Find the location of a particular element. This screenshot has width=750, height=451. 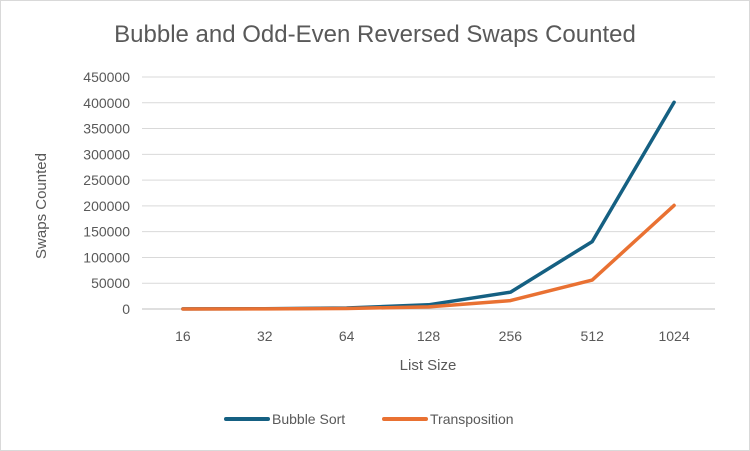

y-tick-label: 50000 is located at coordinates (110, 283).